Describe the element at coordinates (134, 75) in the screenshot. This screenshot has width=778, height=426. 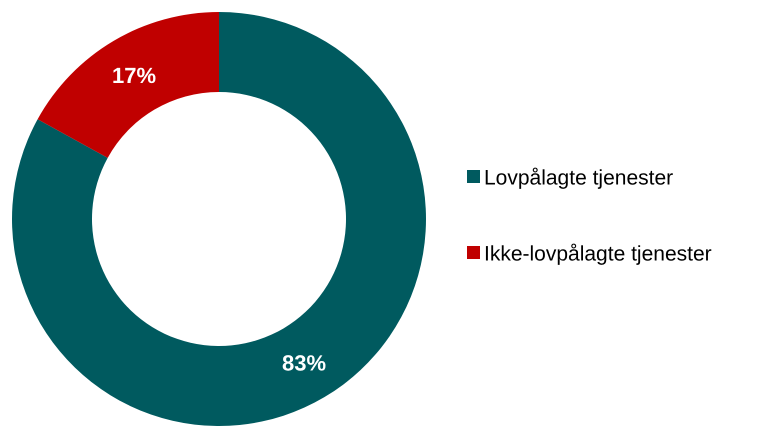
I see `data-label: 17%` at that location.